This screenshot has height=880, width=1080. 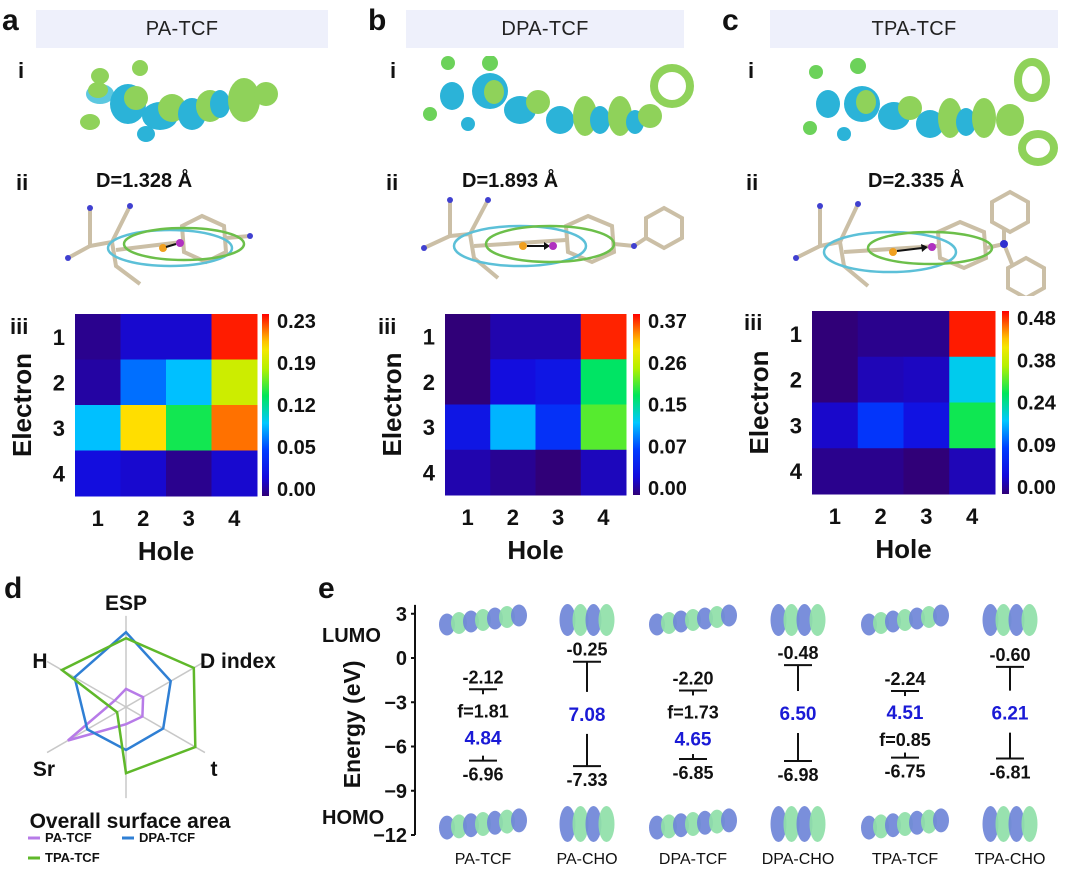 I want to click on heatmap-dpa-tcf-cell-r2-c2, so click(x=513, y=382).